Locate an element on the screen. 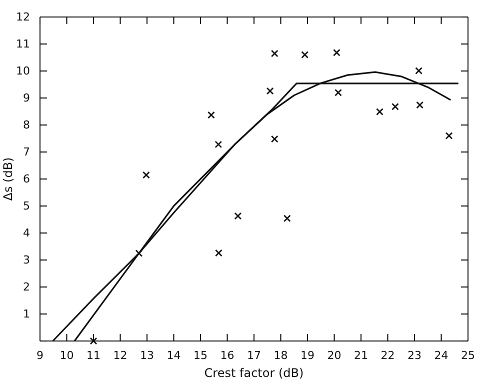  y-tick-label: 10 is located at coordinates (23, 71).